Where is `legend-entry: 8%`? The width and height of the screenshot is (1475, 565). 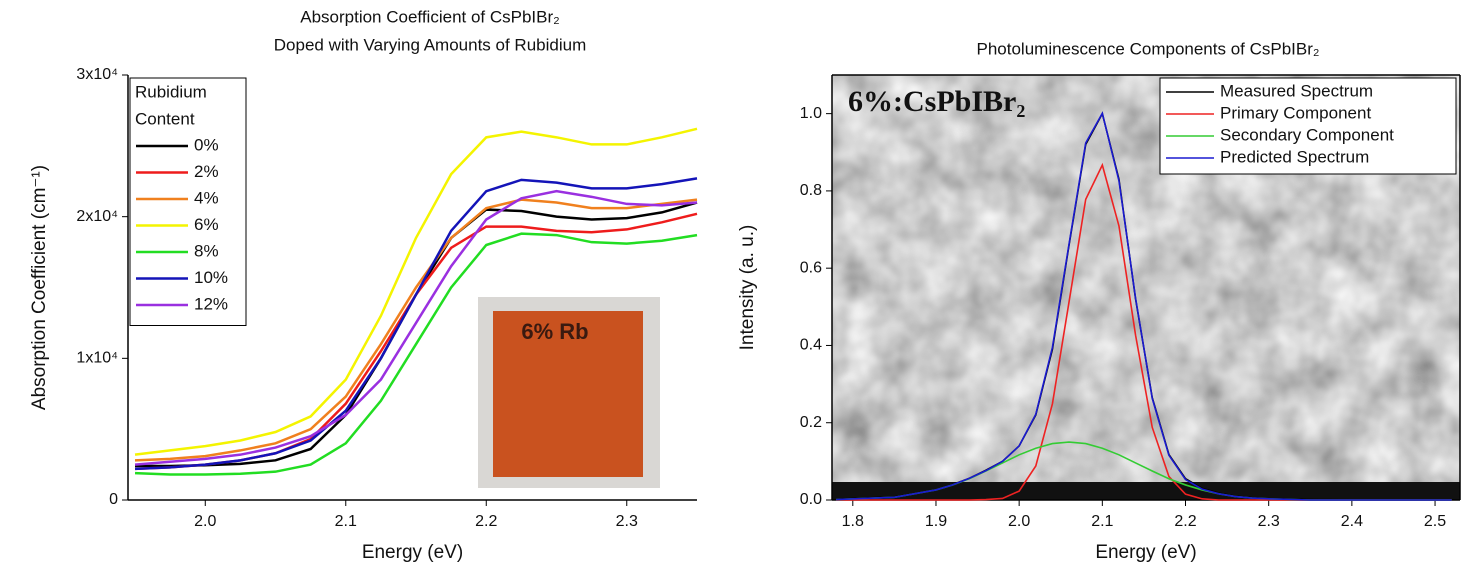 legend-entry: 8% is located at coordinates (206, 250).